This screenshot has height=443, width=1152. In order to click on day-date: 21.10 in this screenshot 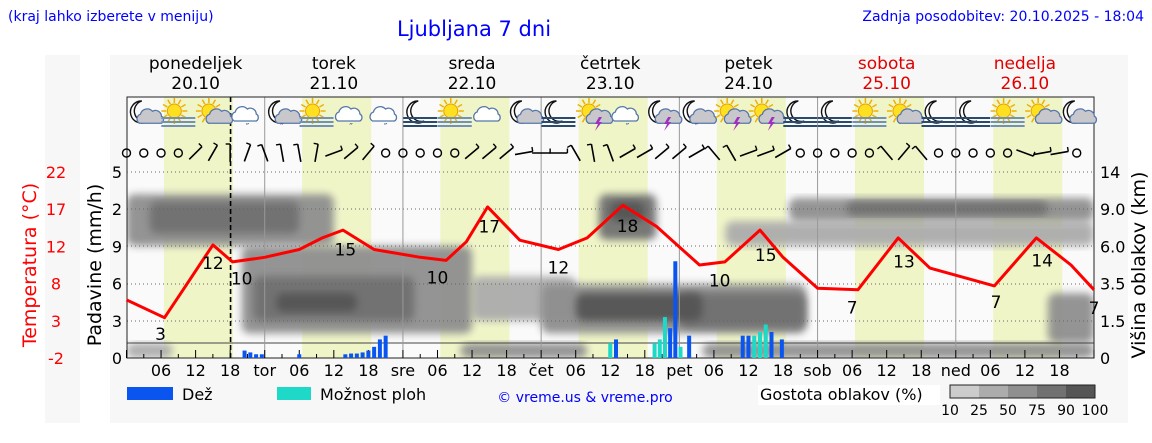, I will do `click(333, 84)`.